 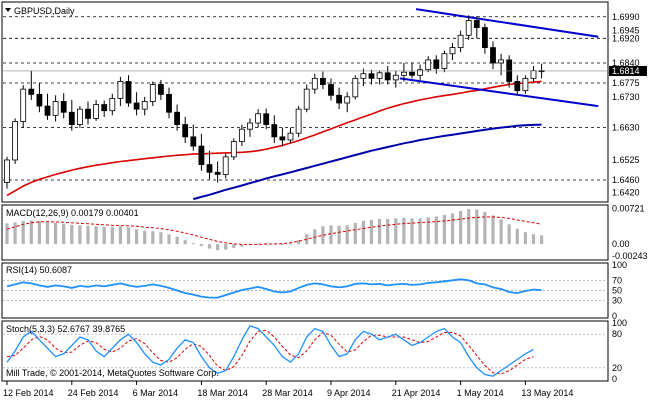 What do you see at coordinates (305, 232) in the screenshot?
I see `macd-pane-frame` at bounding box center [305, 232].